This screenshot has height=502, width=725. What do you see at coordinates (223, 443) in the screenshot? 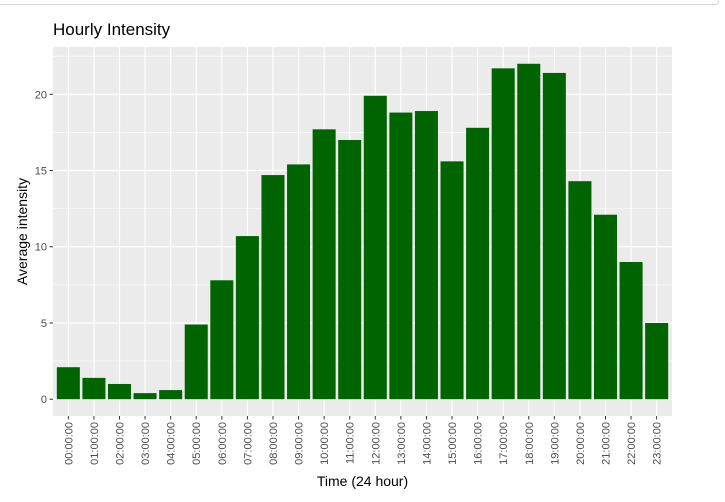
I see `x-tick-label: 06:00:00` at bounding box center [223, 443].